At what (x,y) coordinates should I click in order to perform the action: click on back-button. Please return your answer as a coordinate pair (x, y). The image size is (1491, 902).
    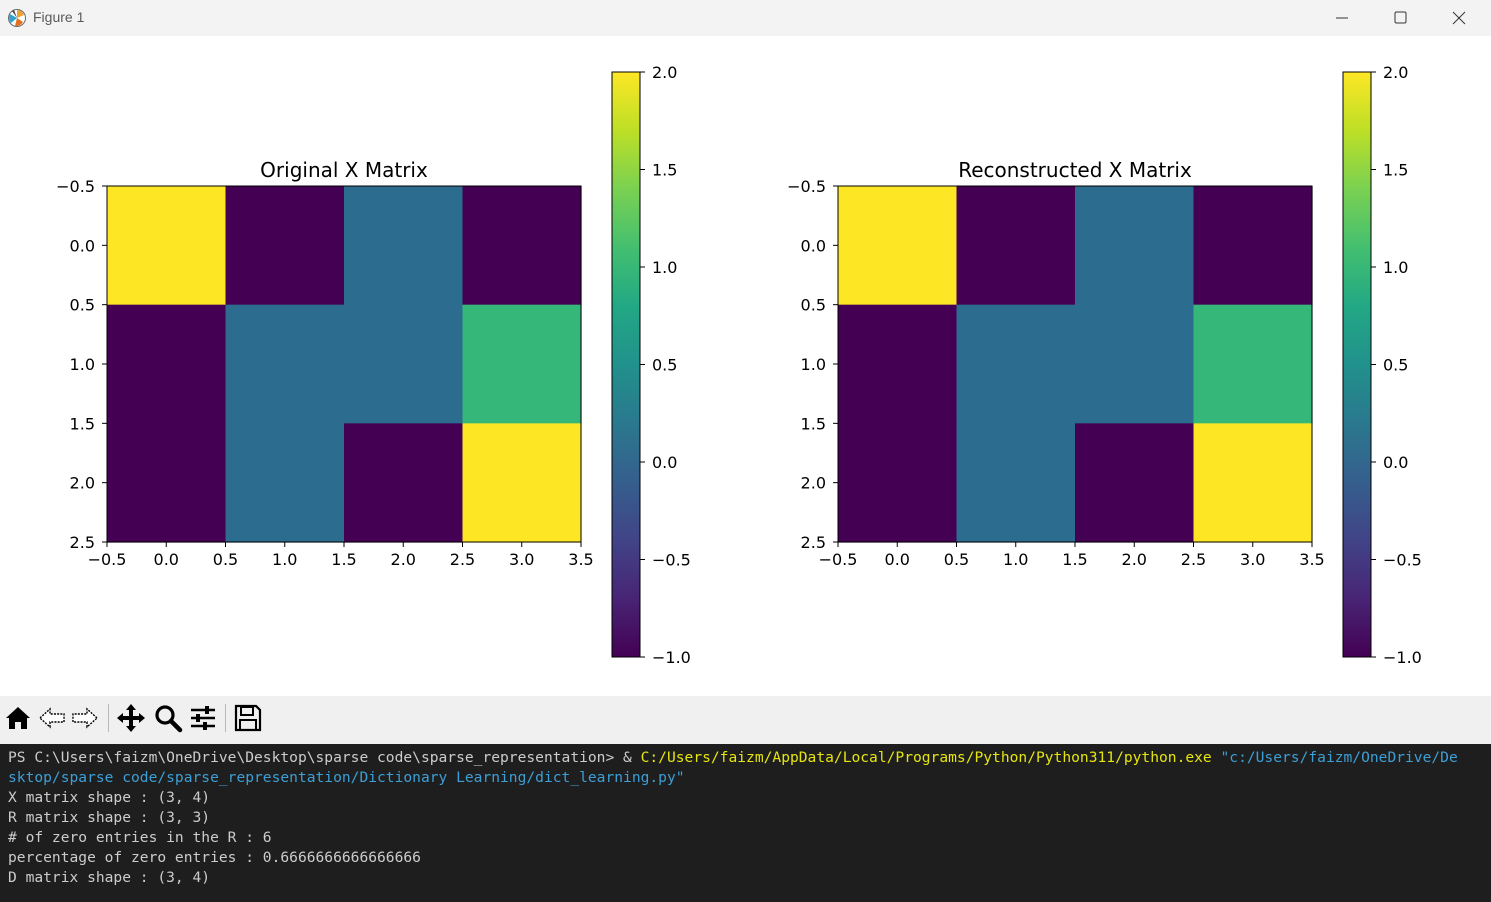
    Looking at the image, I should click on (52, 718).